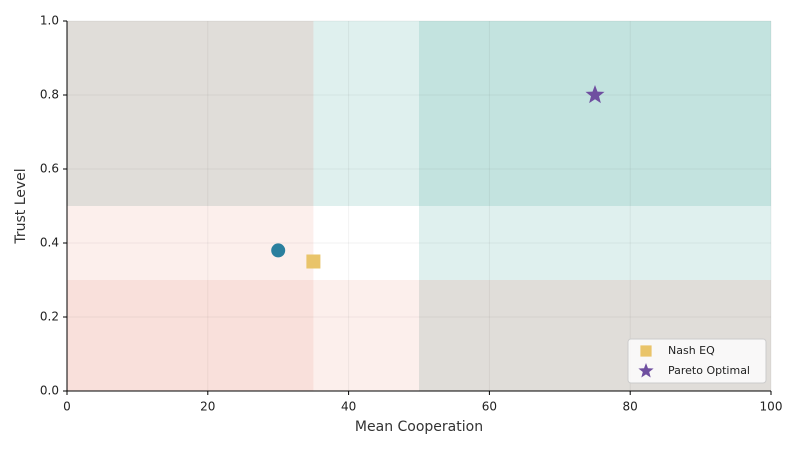  Describe the element at coordinates (67, 407) in the screenshot. I see `x-tick-label: 0` at that location.